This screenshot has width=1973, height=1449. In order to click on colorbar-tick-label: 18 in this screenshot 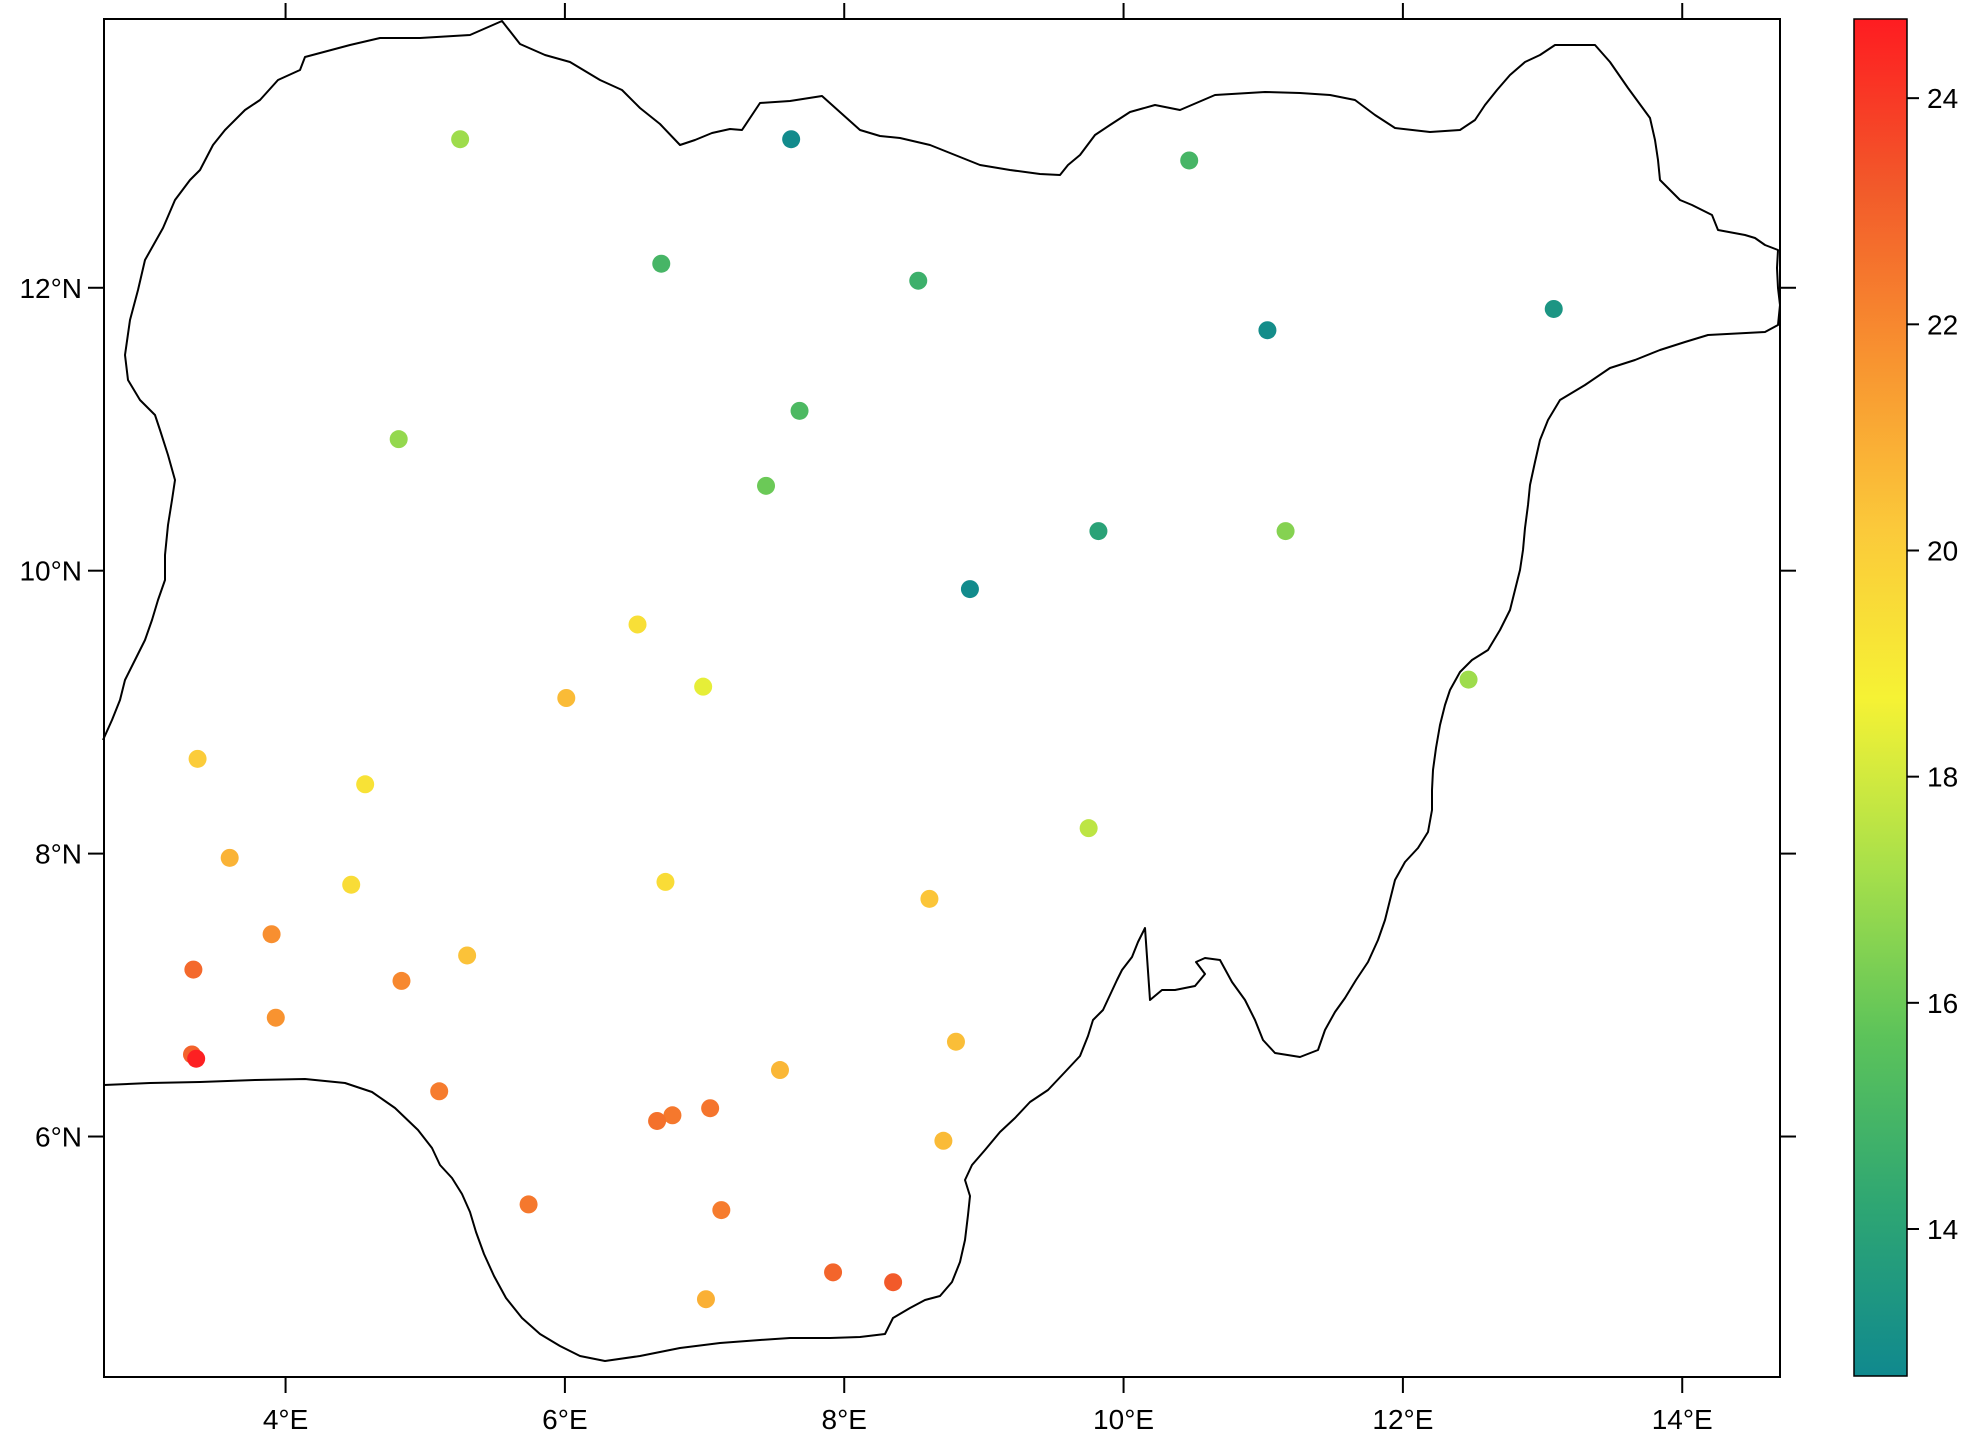, I will do `click(1942, 777)`.